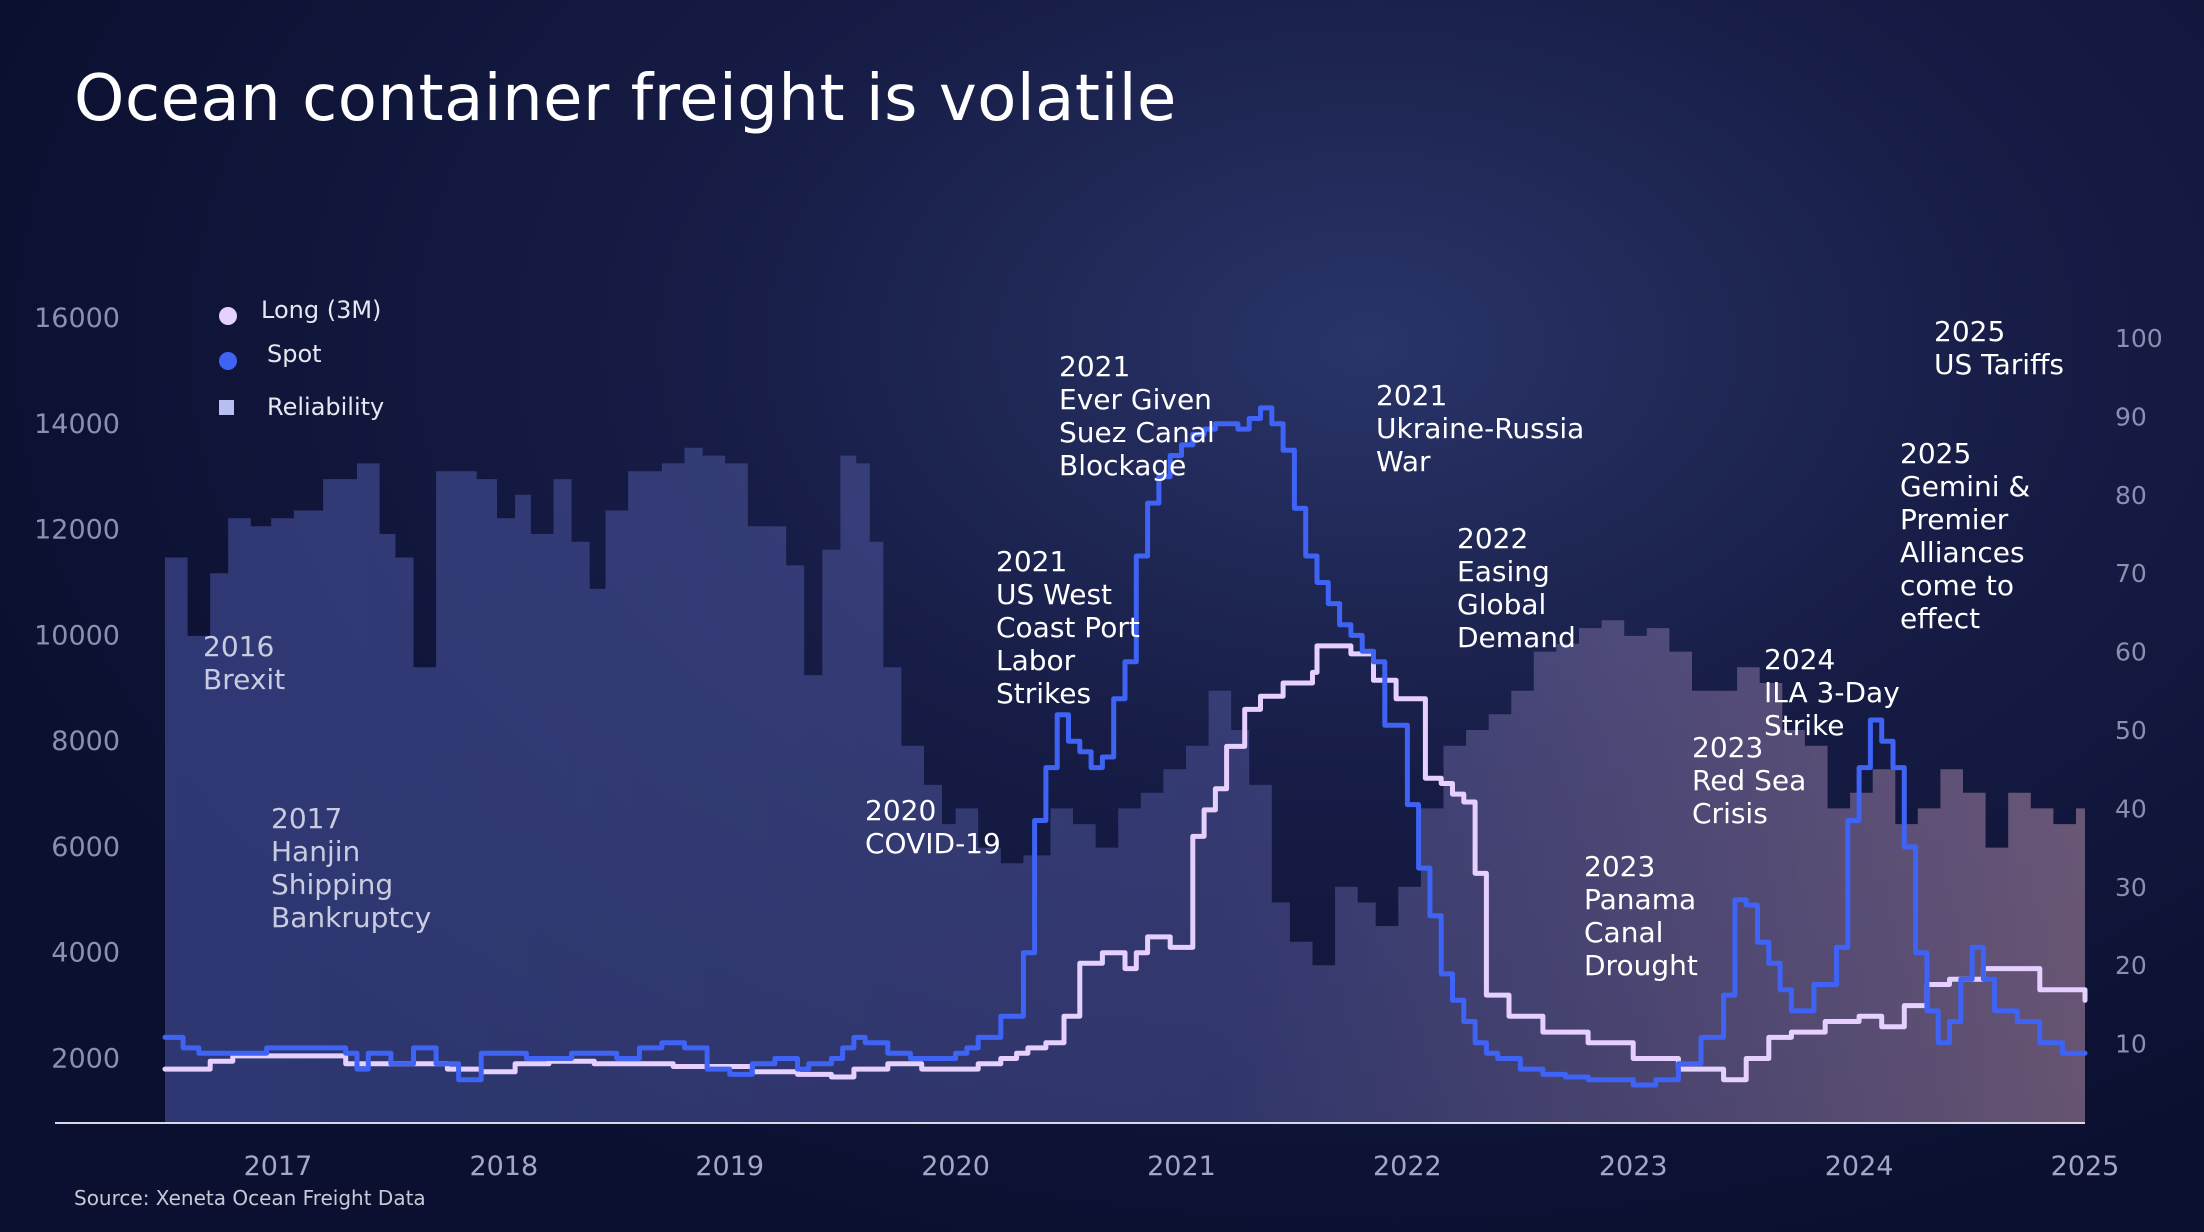 This screenshot has height=1232, width=2204. I want to click on y-right-tick-label: 50, so click(2131, 730).